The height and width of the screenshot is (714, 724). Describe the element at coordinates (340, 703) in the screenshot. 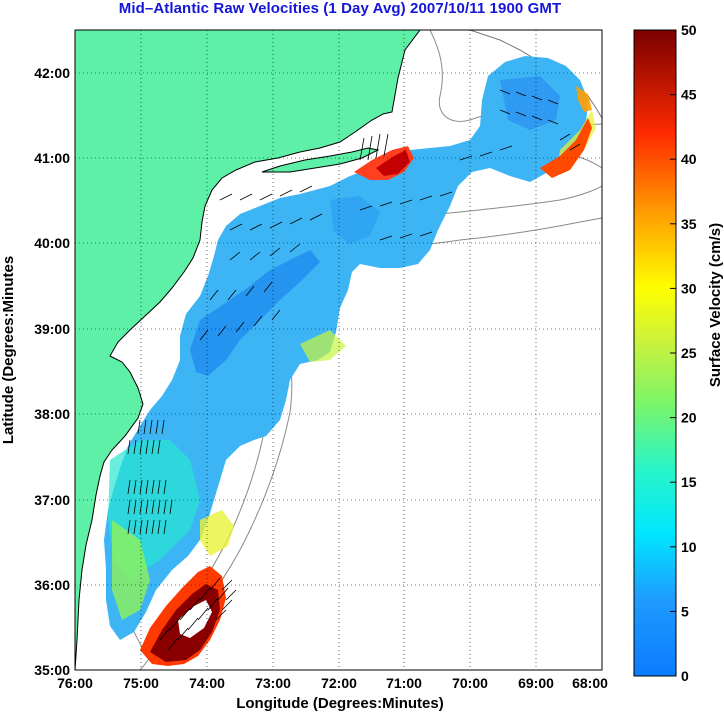

I see `x-axis-label: Longitude (Degrees:Minutes)` at that location.